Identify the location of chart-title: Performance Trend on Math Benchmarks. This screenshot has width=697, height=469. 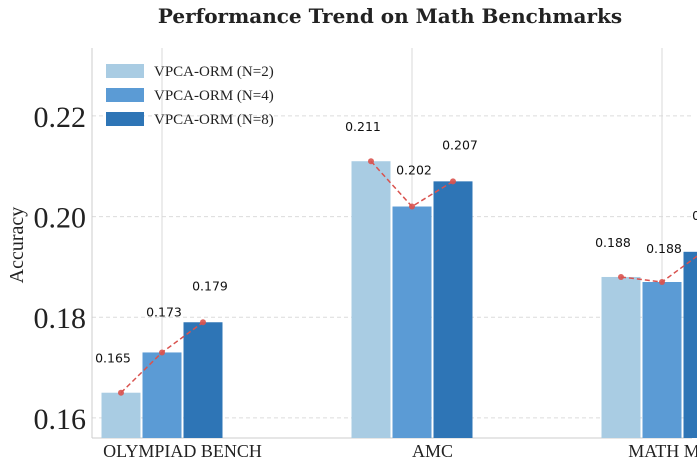
(390, 16).